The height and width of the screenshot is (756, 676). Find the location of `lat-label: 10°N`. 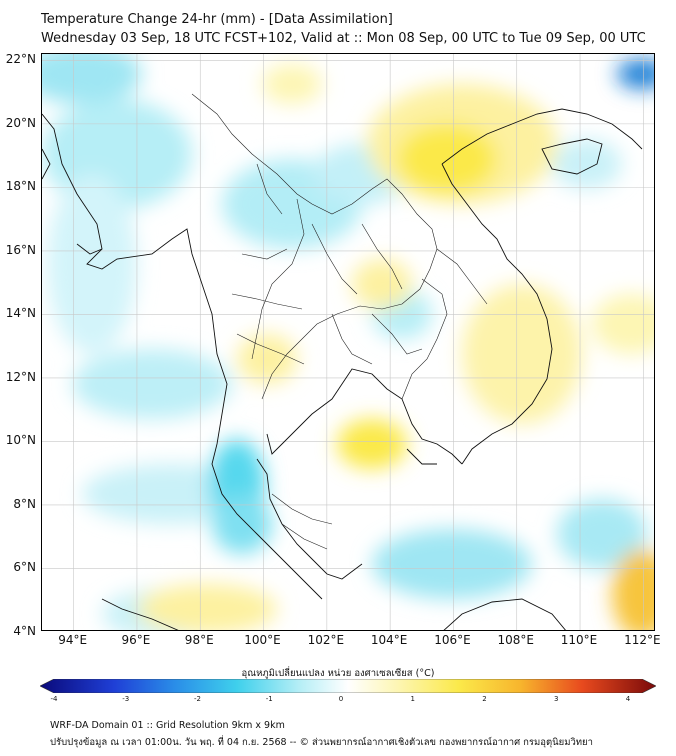

lat-label: 10°N is located at coordinates (20, 440).